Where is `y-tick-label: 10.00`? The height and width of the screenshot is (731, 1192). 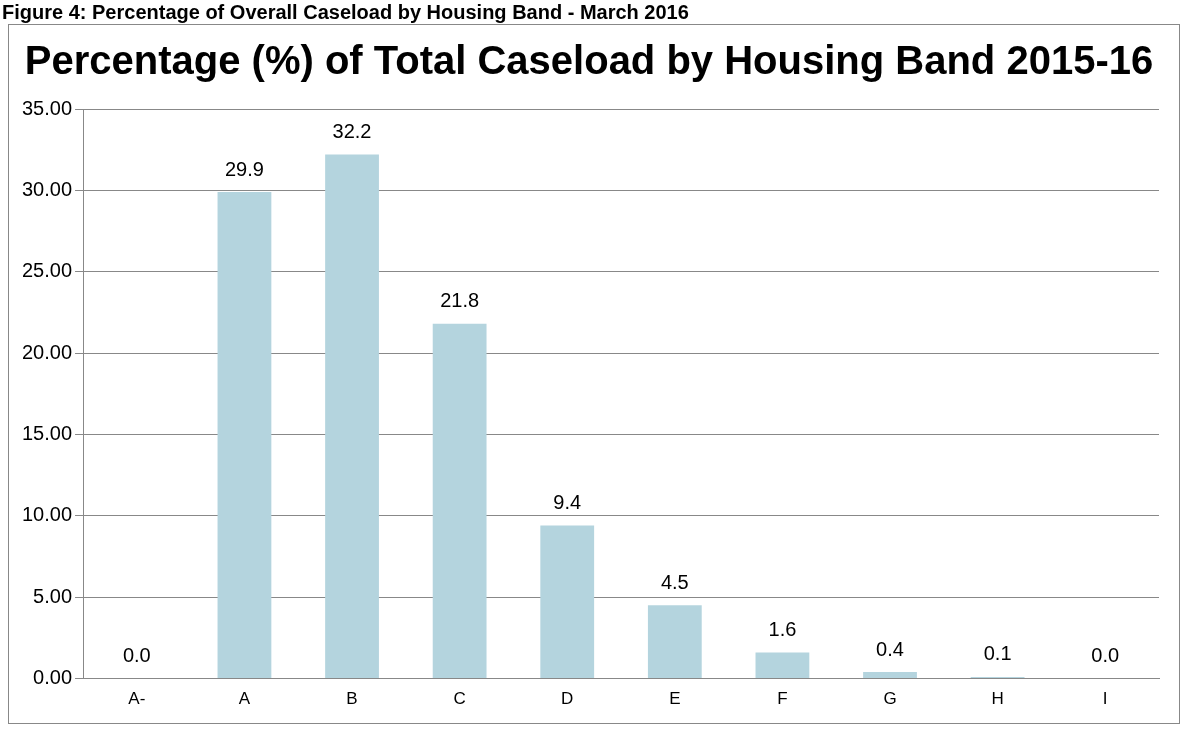
y-tick-label: 10.00 is located at coordinates (47, 514).